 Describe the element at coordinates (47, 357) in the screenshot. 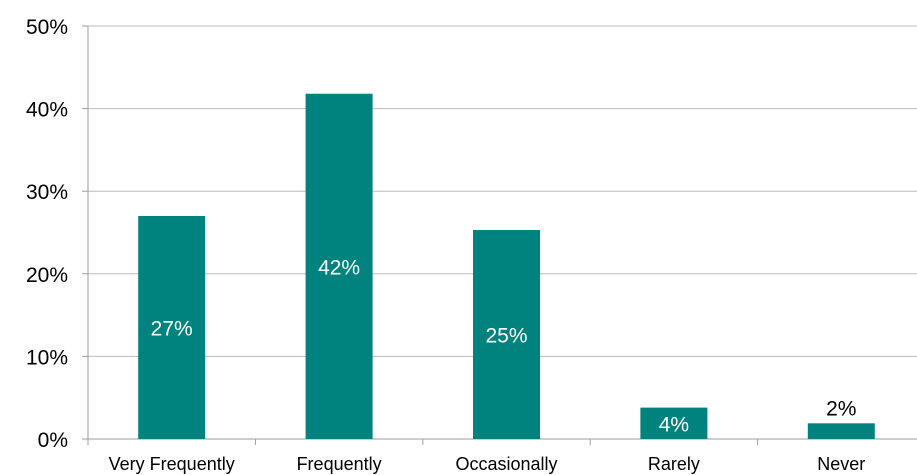

I see `y-tick-label: 10%` at that location.